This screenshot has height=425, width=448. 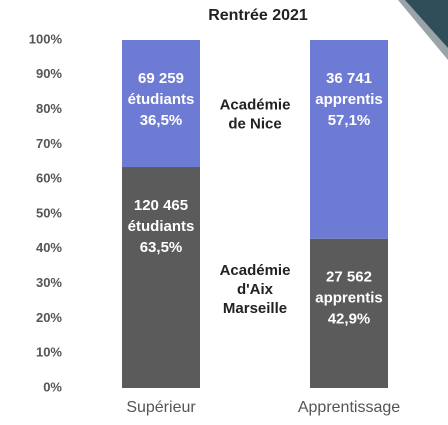 What do you see at coordinates (49, 73) in the screenshot?
I see `y-tick-label: 90%` at bounding box center [49, 73].